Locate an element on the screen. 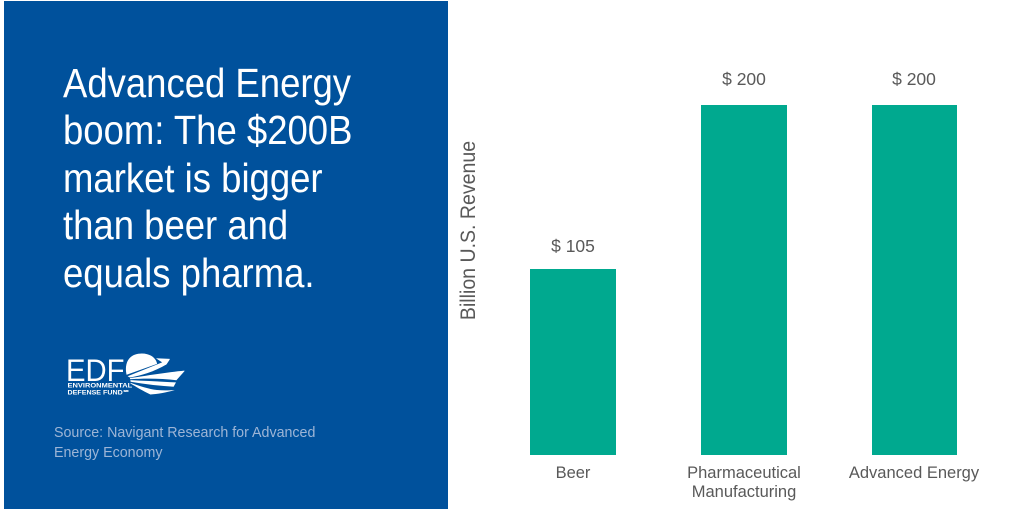 The width and height of the screenshot is (1024, 512). svg-text: ENVIRONMENTAL is located at coordinates (100, 387).